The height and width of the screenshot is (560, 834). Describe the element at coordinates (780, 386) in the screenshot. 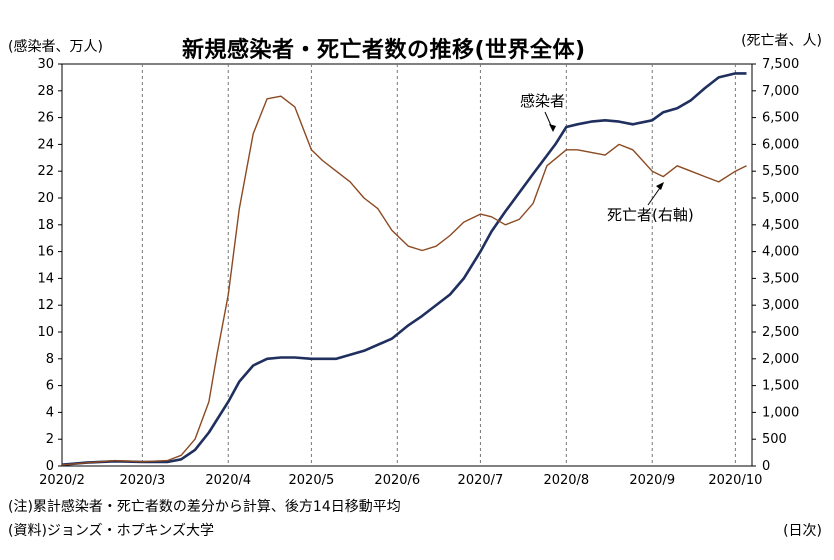

I see `right-tick-label: 1,500` at that location.